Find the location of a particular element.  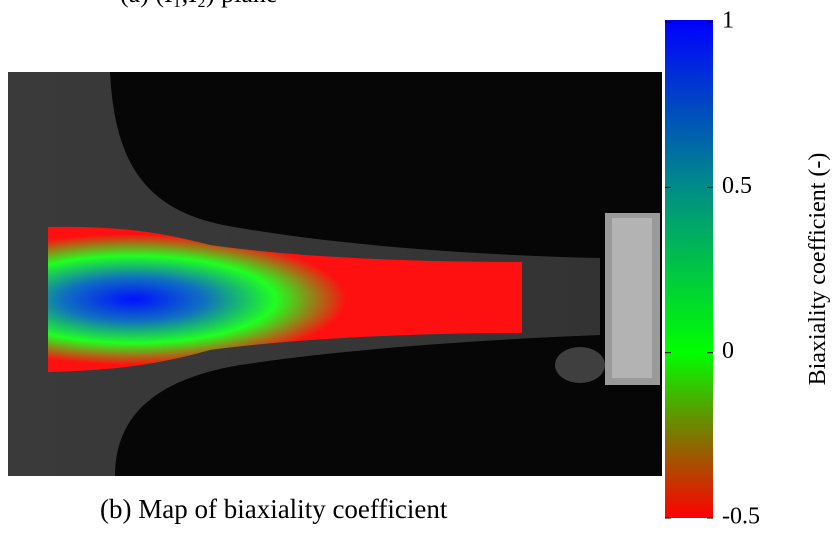

colorbar is located at coordinates (689, 269).